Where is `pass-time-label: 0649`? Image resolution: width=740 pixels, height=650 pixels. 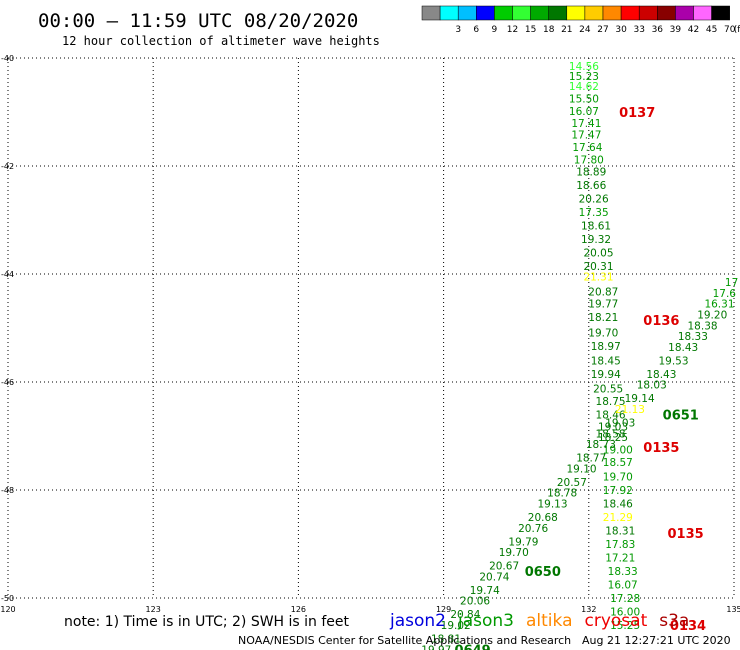 pass-time-label: 0649 is located at coordinates (473, 646).